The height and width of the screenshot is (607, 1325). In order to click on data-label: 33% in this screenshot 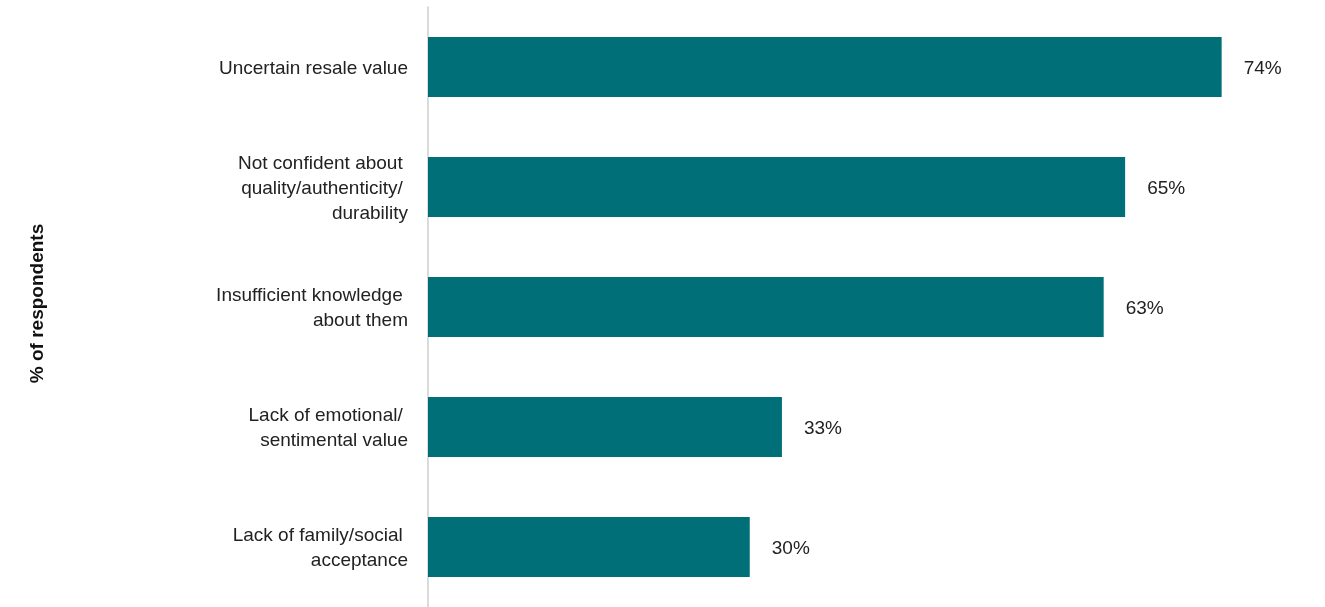, I will do `click(823, 427)`.